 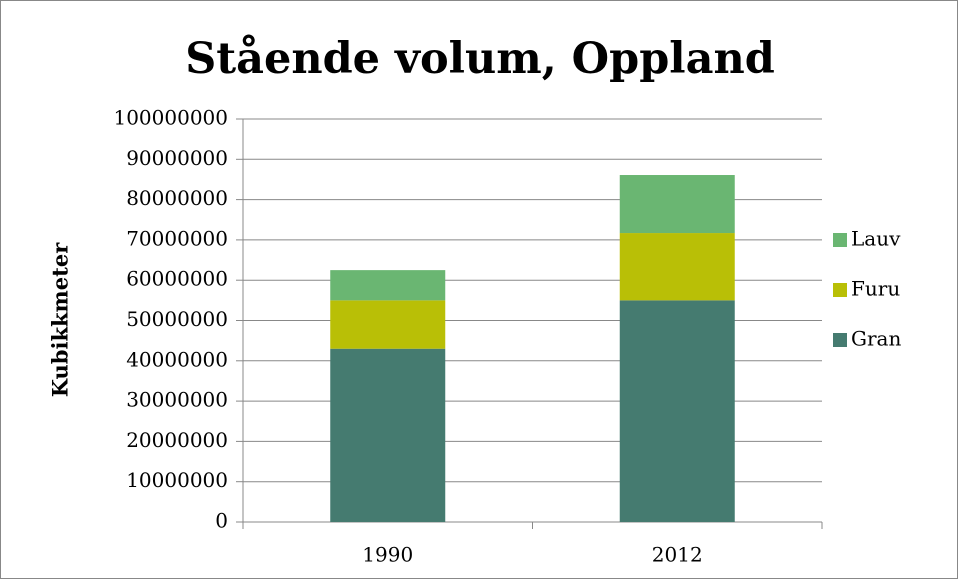 What do you see at coordinates (221, 521) in the screenshot?
I see `y-tick-label: 0` at bounding box center [221, 521].